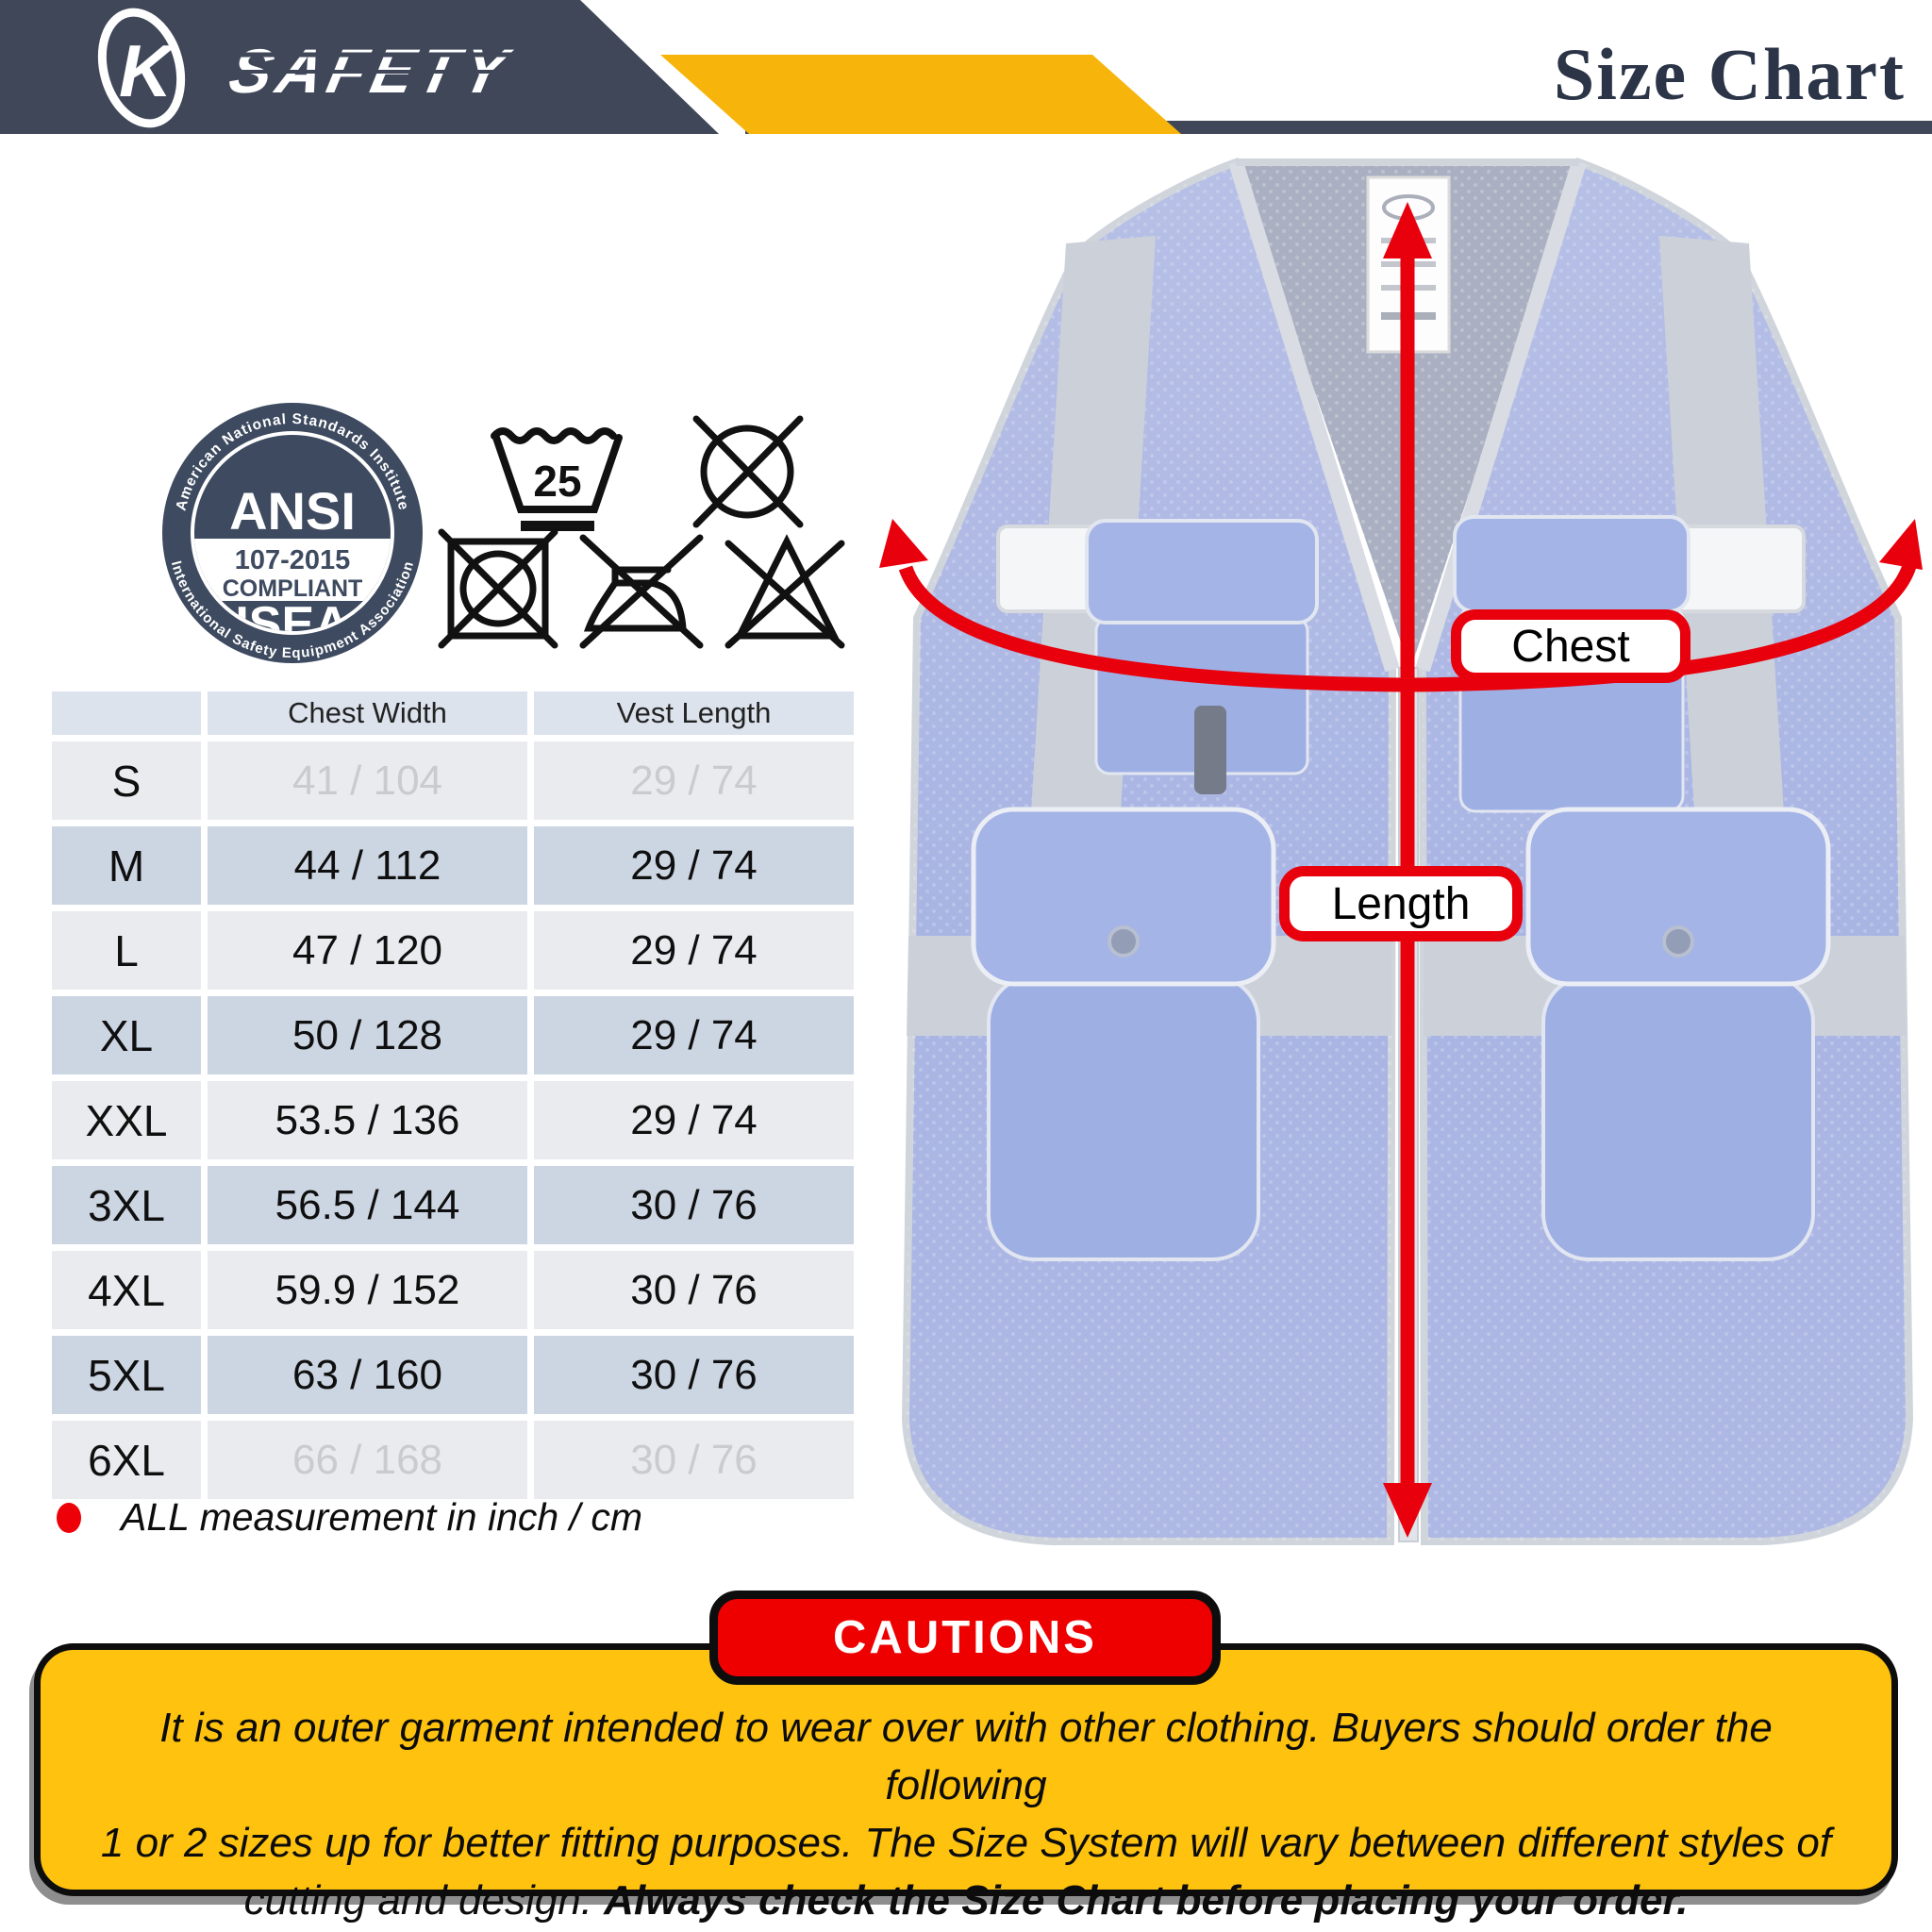  I want to click on table-header-row: Chest Width Vest Length, so click(453, 713).